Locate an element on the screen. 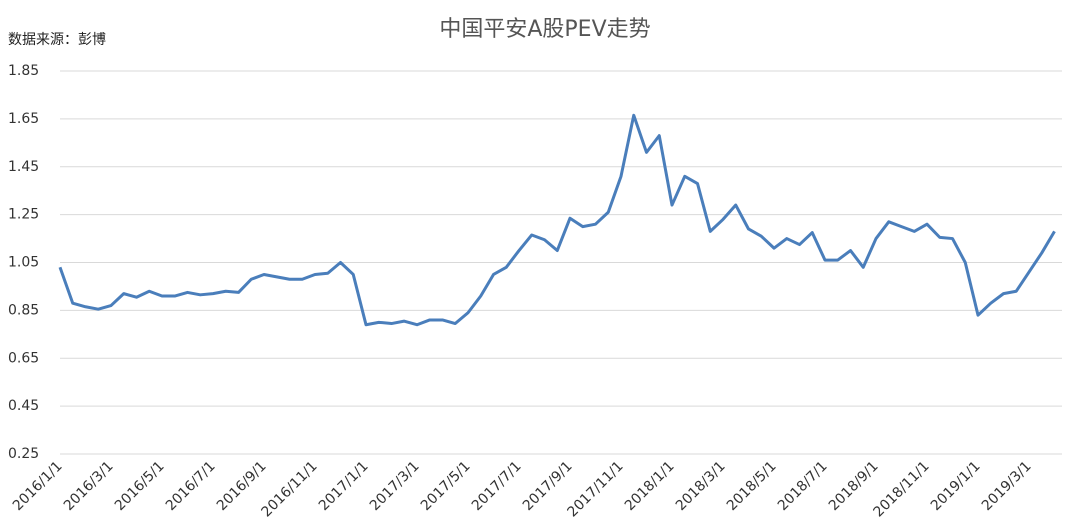 This screenshot has width=1080, height=530. x-tick-label: 2017/7/1 is located at coordinates (497, 486).